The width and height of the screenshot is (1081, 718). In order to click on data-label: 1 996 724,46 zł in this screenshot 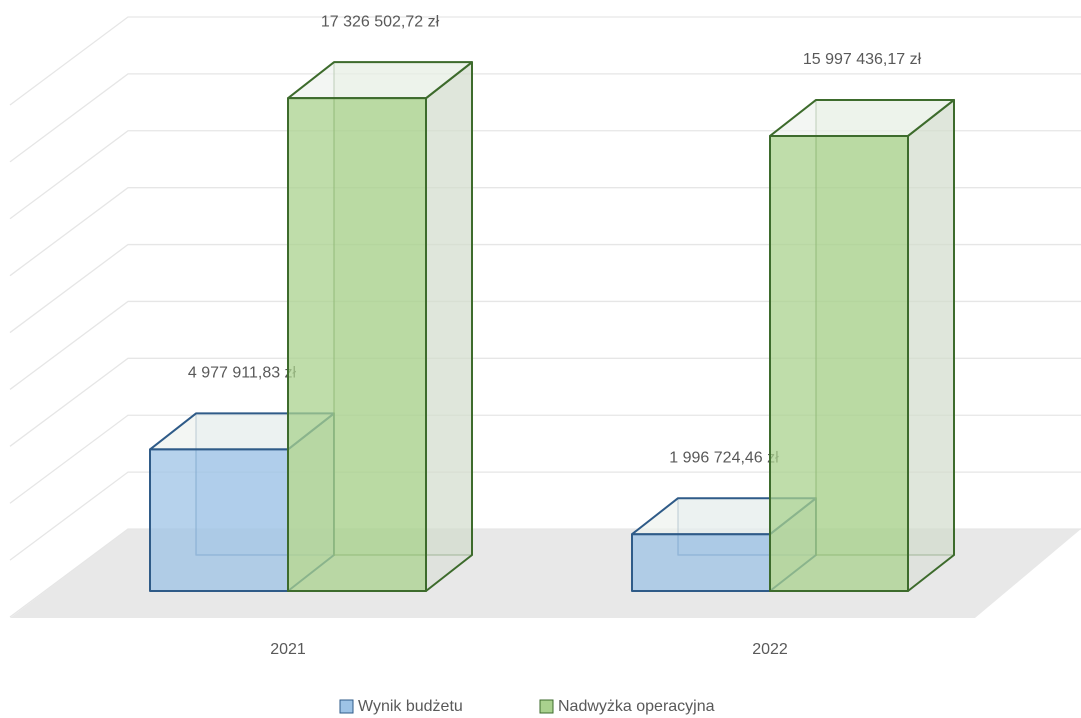, I will do `click(724, 457)`.